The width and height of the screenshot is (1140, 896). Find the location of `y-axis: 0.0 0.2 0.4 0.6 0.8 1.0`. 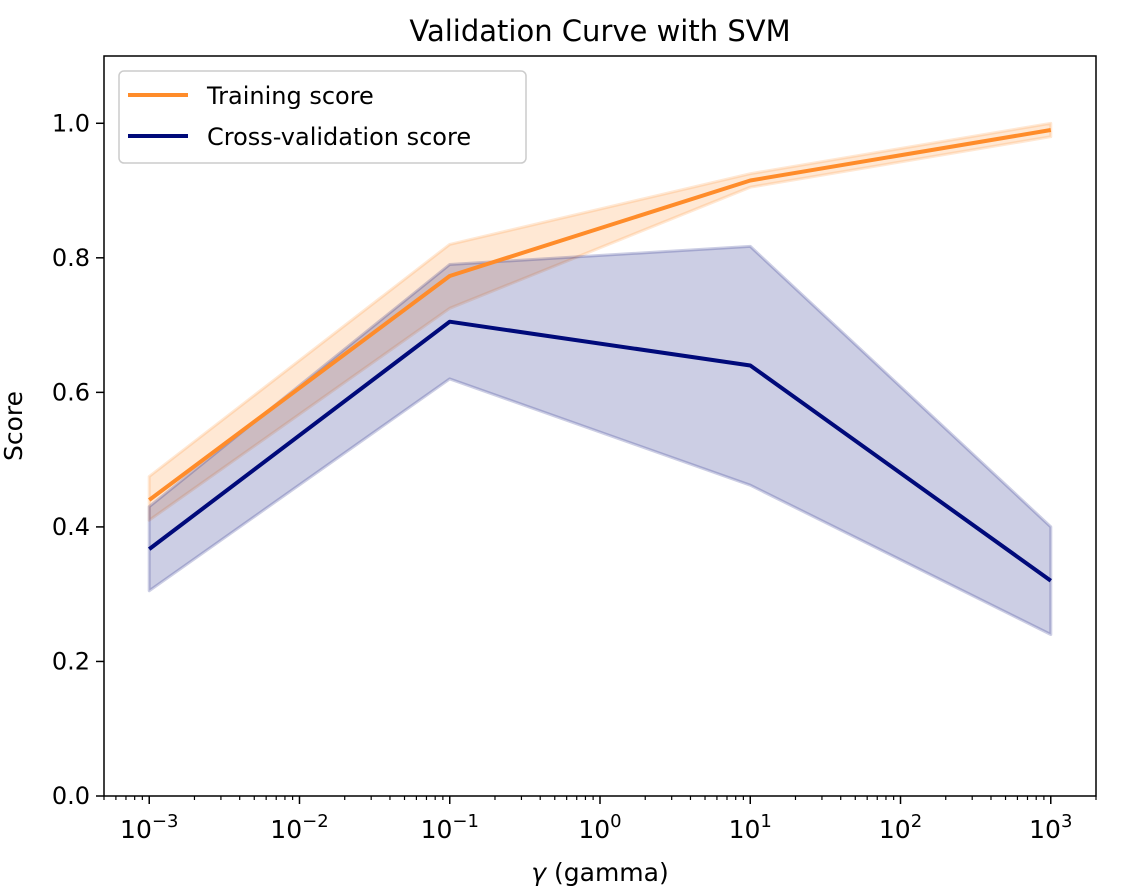

y-axis: 0.0 0.2 0.4 0.6 0.8 1.0 is located at coordinates (78, 459).